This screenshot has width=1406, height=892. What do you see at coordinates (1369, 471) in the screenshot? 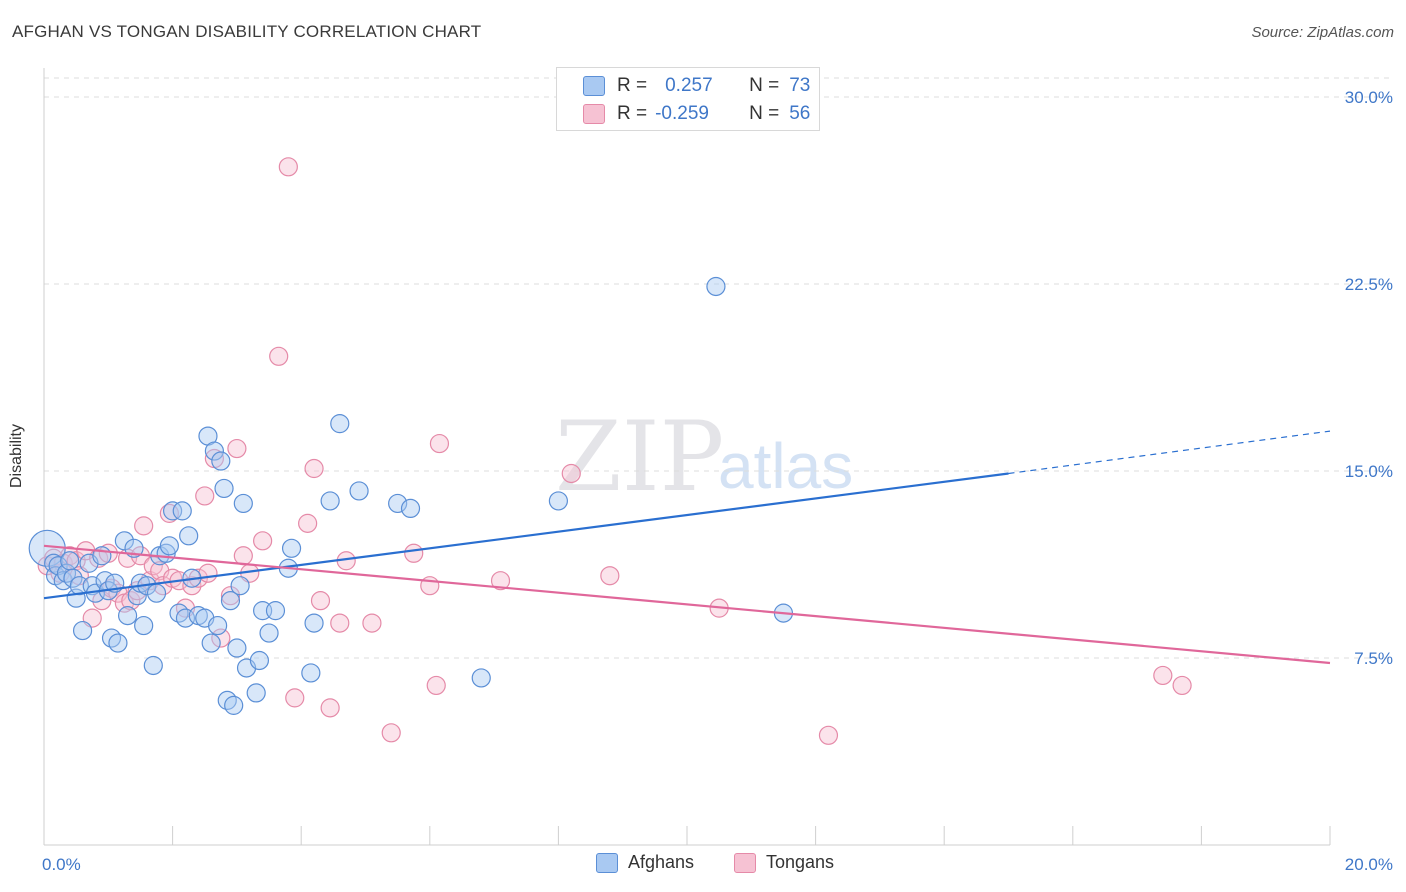
I see `y-tick-label: 15.0%` at bounding box center [1369, 471].